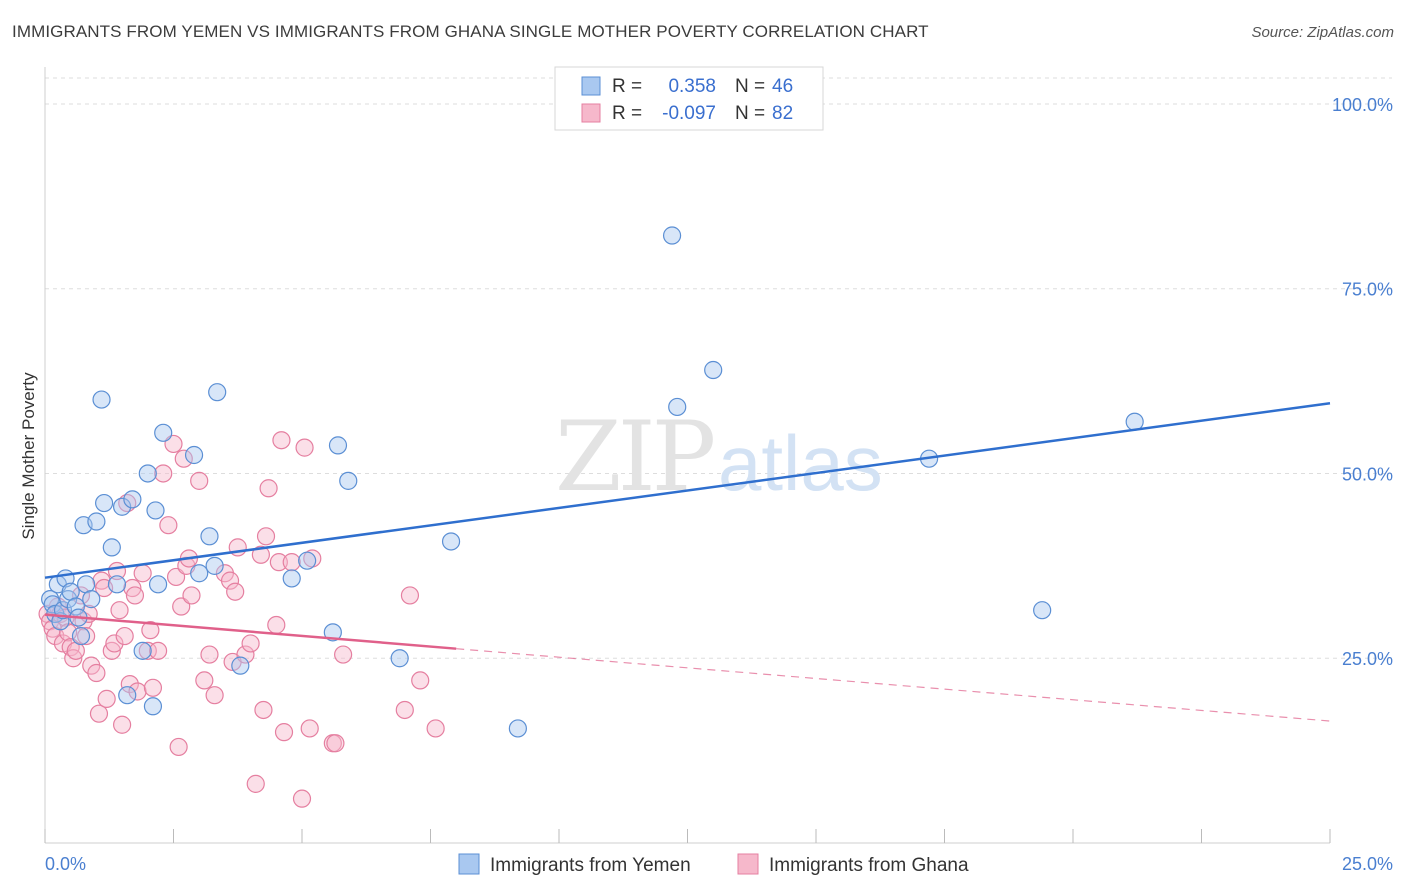 Image resolution: width=1406 pixels, height=892 pixels. I want to click on y-tick-label: 75.0%, so click(1367, 290).